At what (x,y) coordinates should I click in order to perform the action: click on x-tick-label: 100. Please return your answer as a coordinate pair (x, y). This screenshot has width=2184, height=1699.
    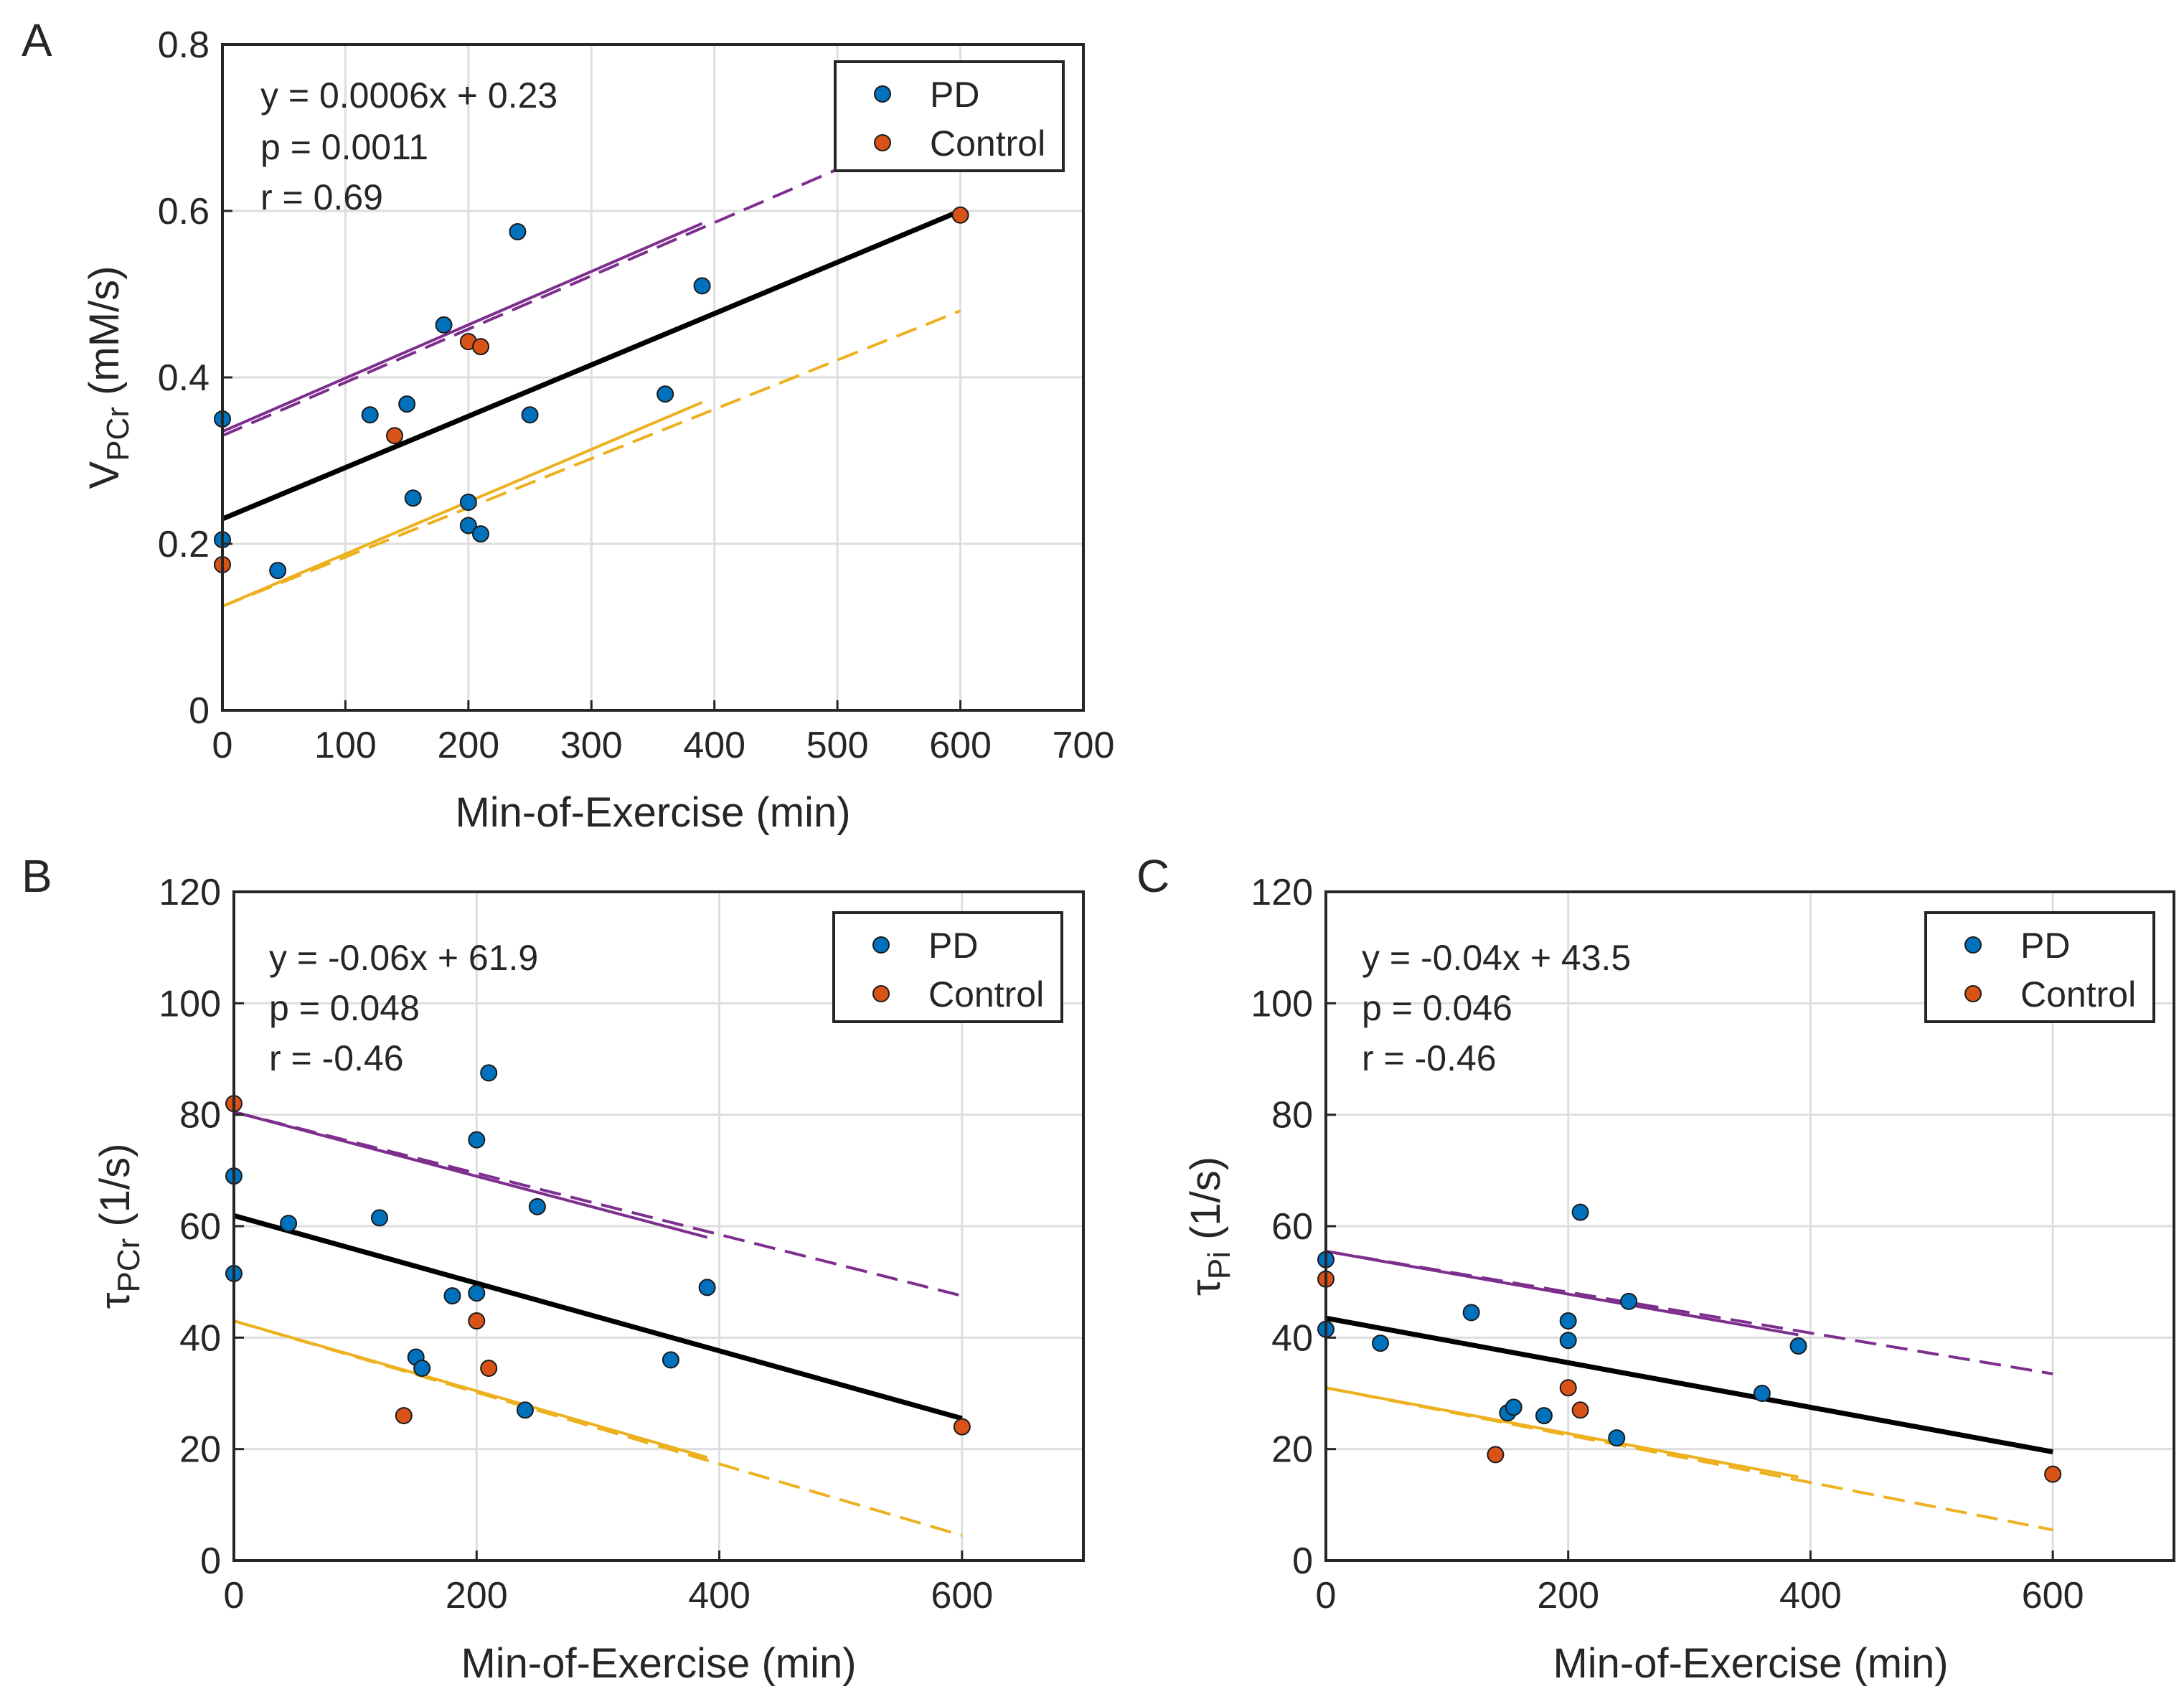
    Looking at the image, I should click on (345, 746).